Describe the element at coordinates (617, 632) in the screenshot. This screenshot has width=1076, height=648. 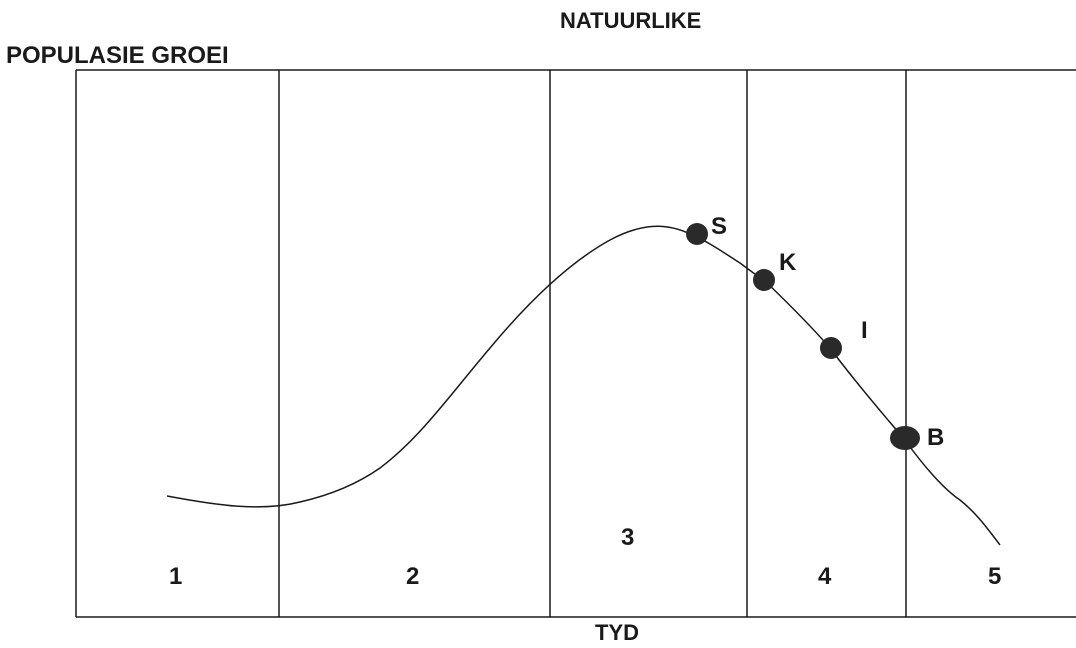
I see `x-axis-label: TYD` at that location.